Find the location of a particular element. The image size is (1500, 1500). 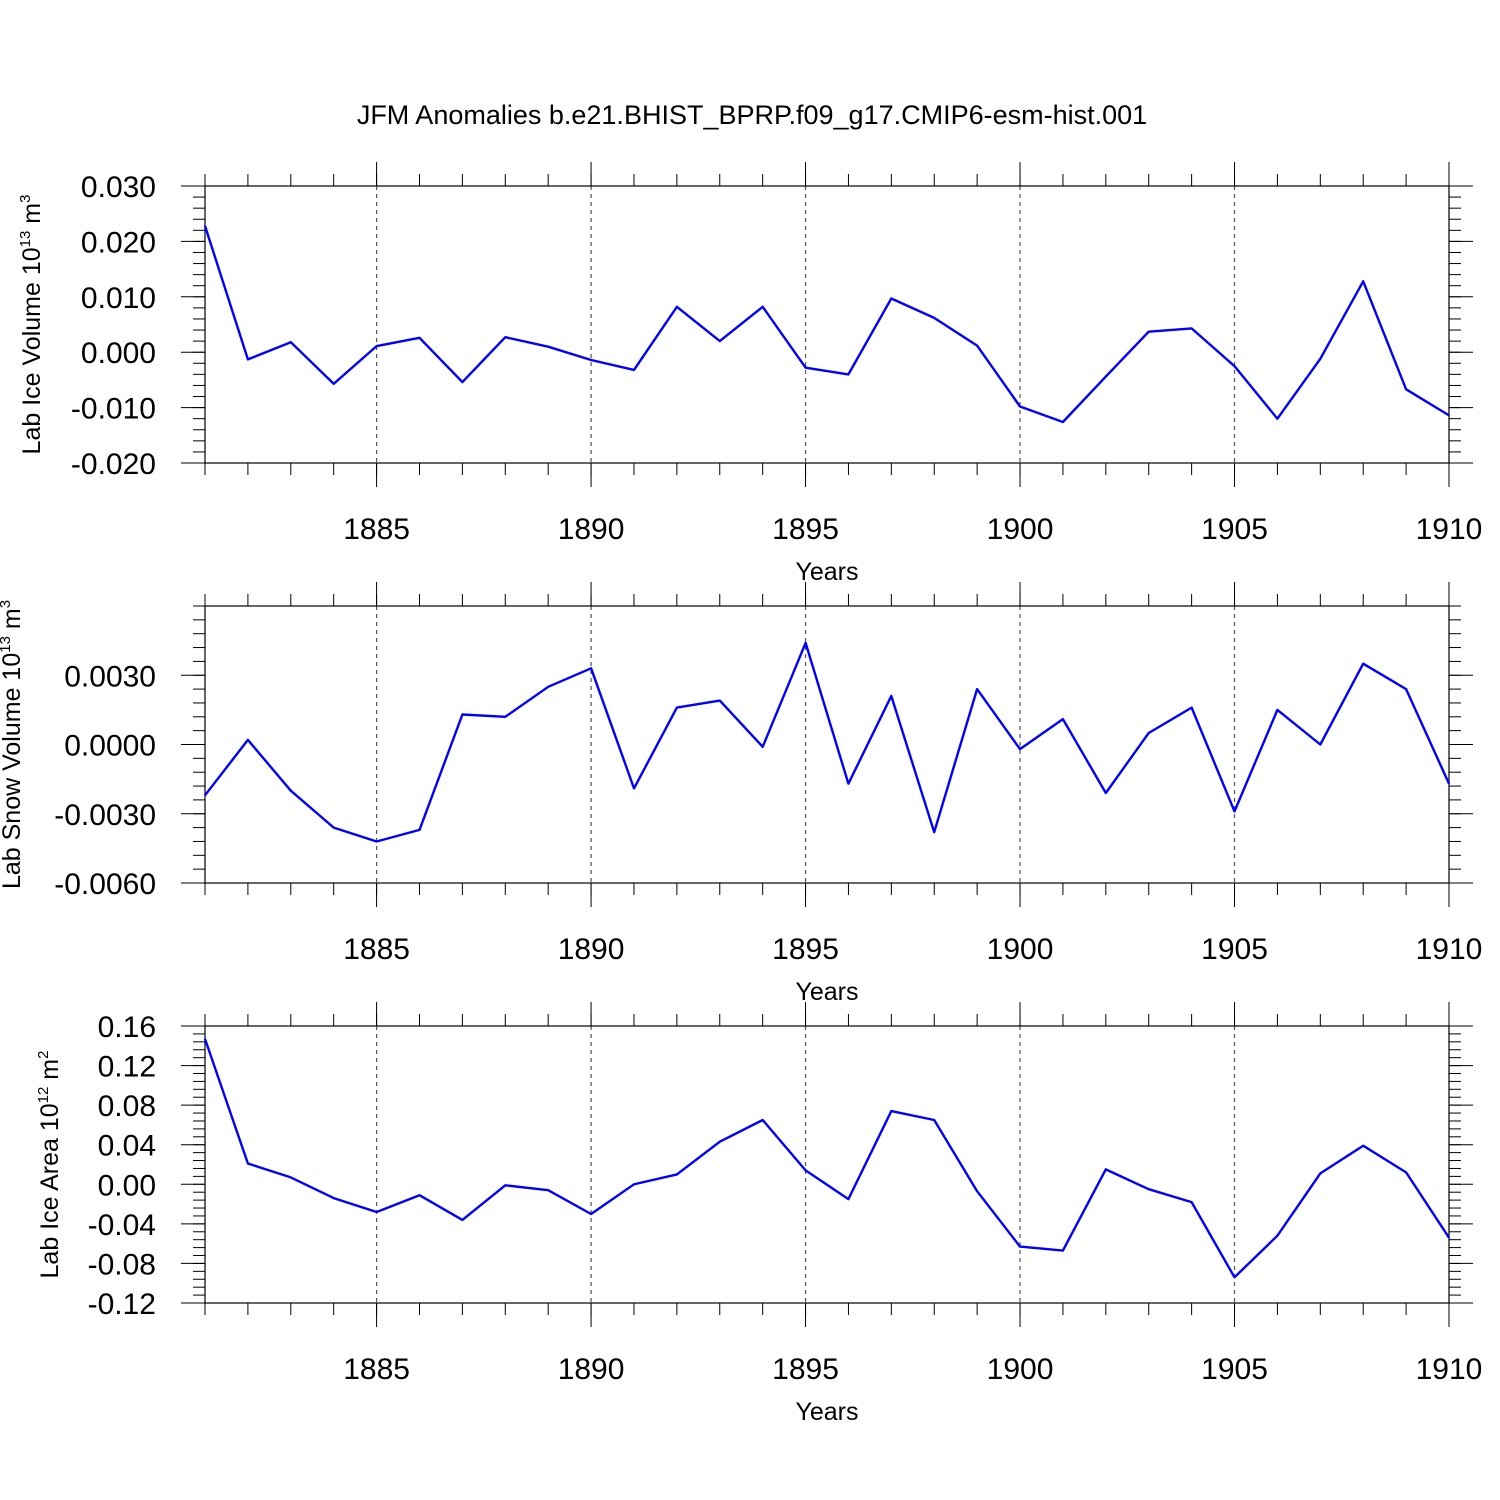

y-axis-label: Lab Ice Area 1012 m2 is located at coordinates (49, 1165).